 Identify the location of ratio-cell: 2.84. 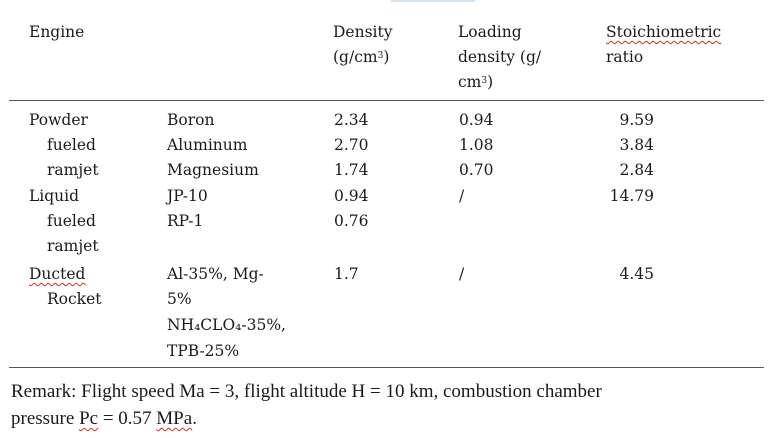
(636, 170).